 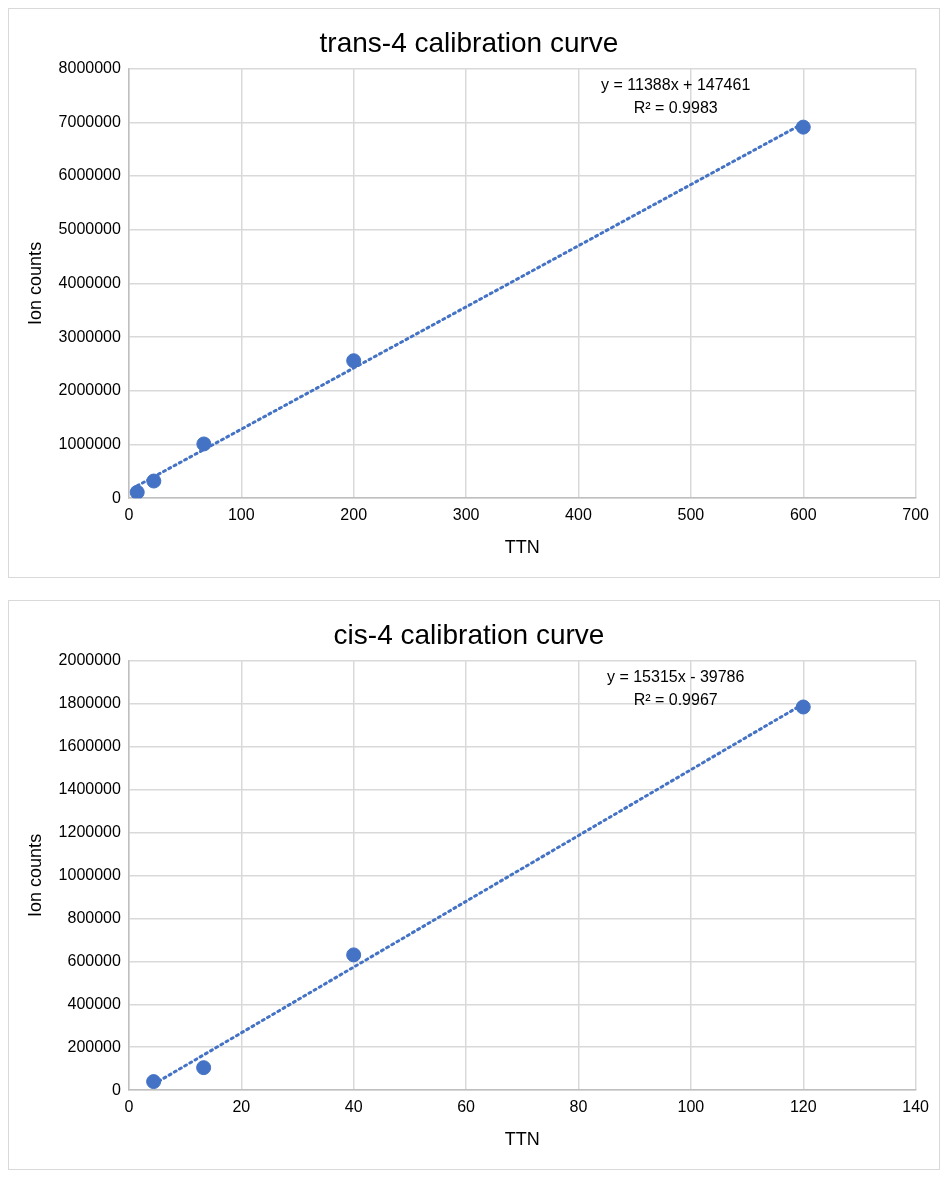 What do you see at coordinates (469, 634) in the screenshot?
I see `chart-title: cis-4 calibration curve` at bounding box center [469, 634].